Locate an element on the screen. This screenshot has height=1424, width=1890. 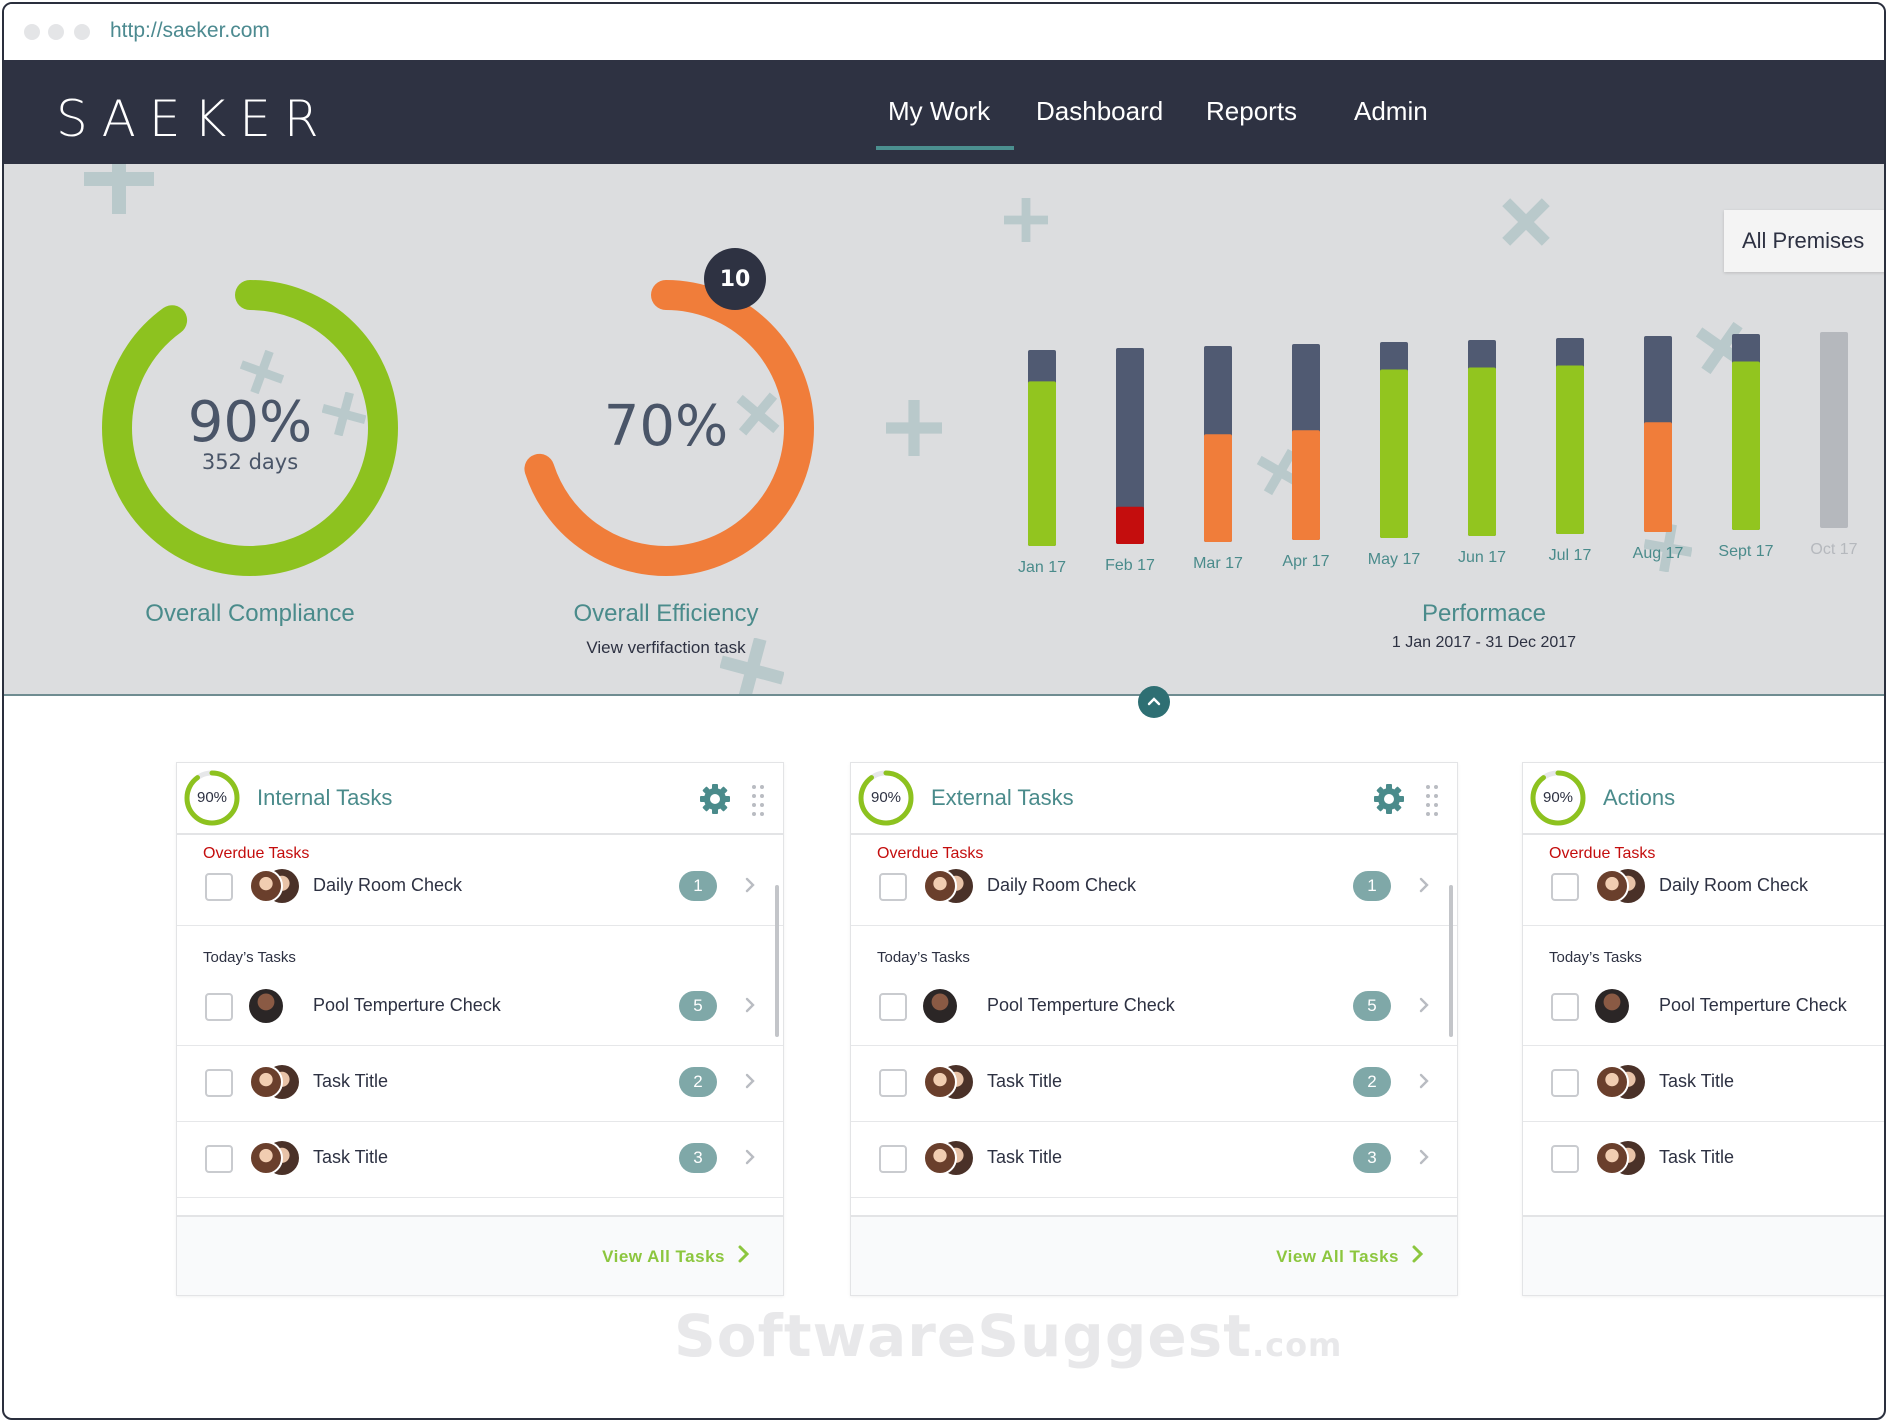
compliance-gauge is located at coordinates (250, 428).